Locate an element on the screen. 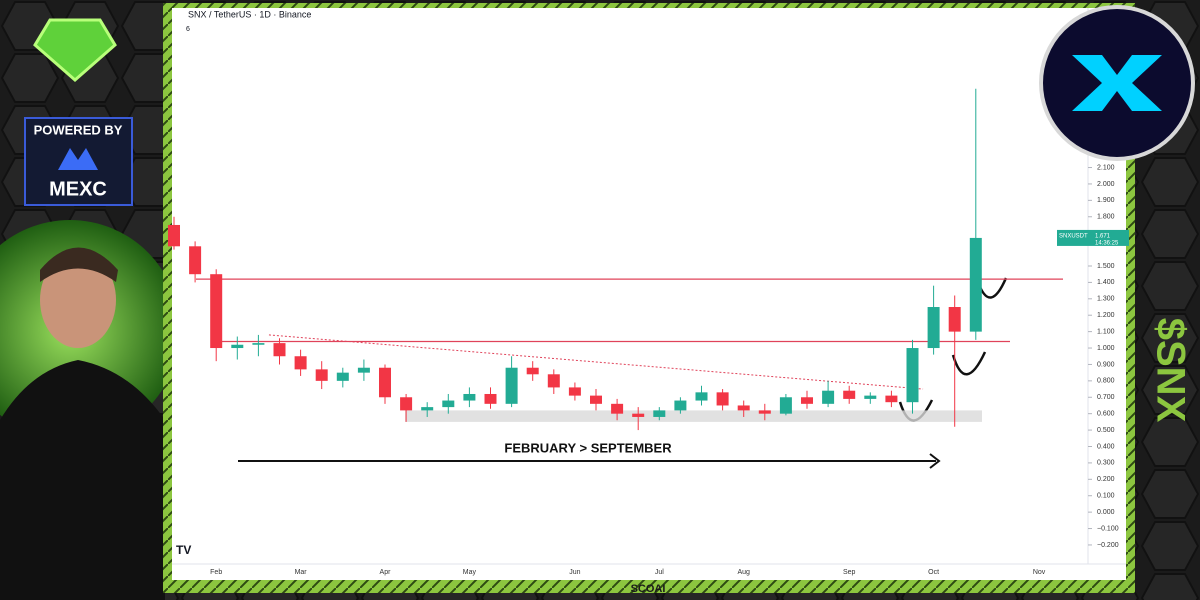 Image resolution: width=1200 pixels, height=600 pixels. x-tick-label: Mar is located at coordinates (301, 572).